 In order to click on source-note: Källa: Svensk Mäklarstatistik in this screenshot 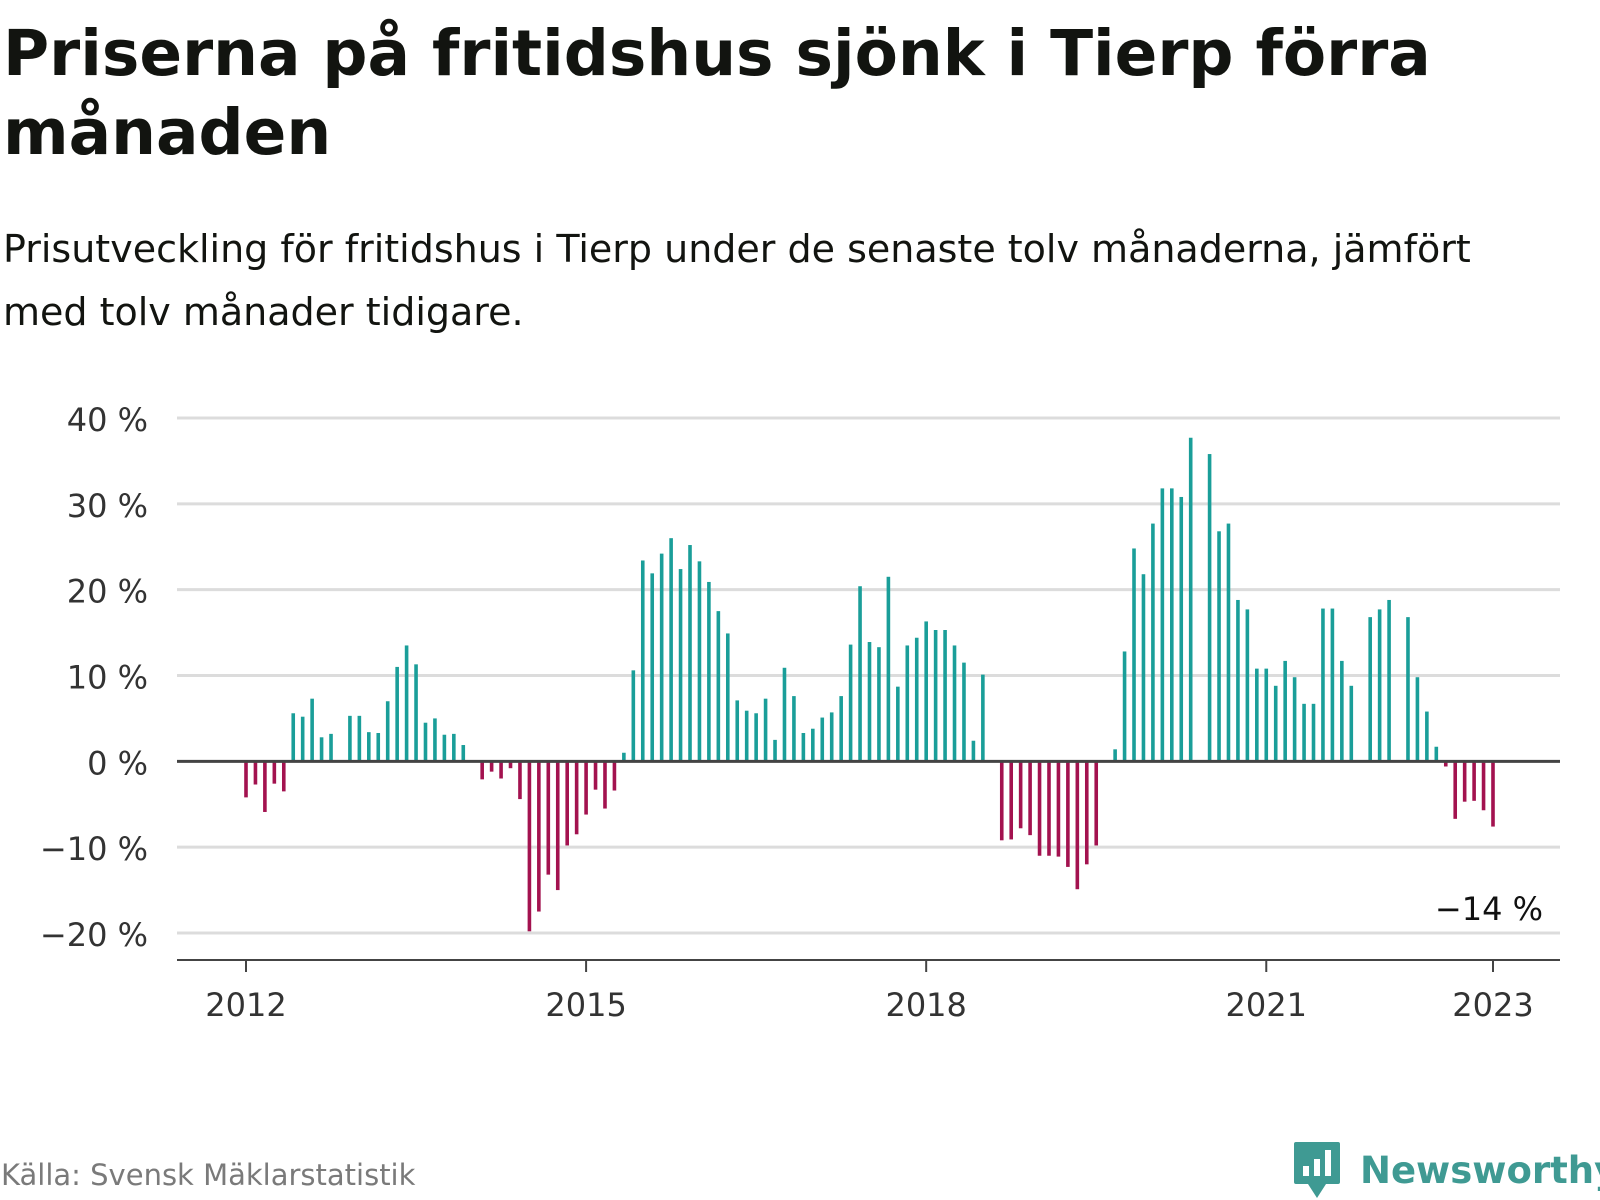, I will do `click(208, 1175)`.